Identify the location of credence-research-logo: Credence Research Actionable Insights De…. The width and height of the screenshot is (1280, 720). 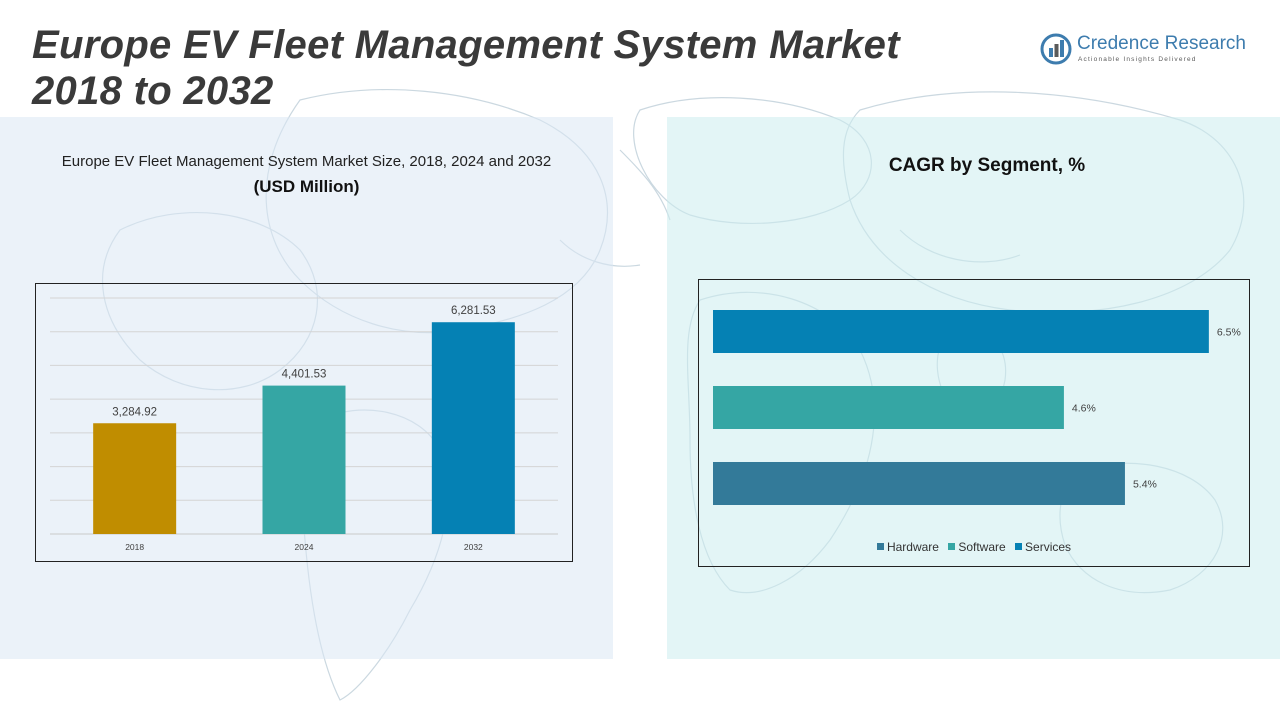
(1147, 50).